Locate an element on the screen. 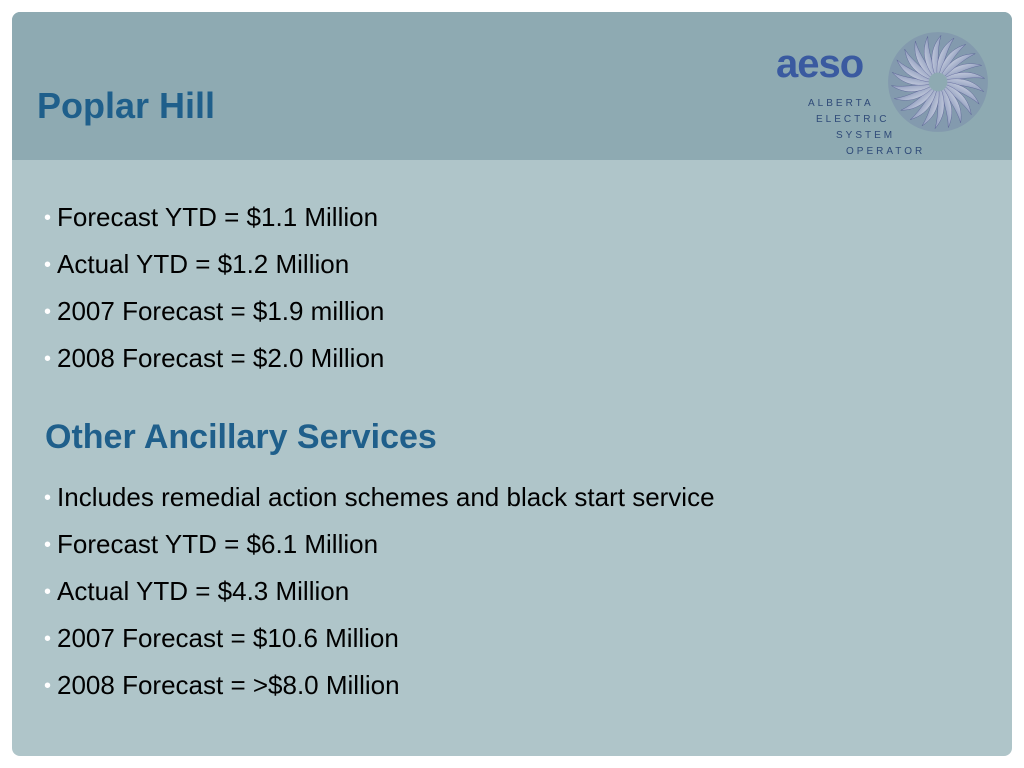 This screenshot has height=768, width=1024. list-item: • Forecast YTD = $1.1 Million is located at coordinates (214, 217).